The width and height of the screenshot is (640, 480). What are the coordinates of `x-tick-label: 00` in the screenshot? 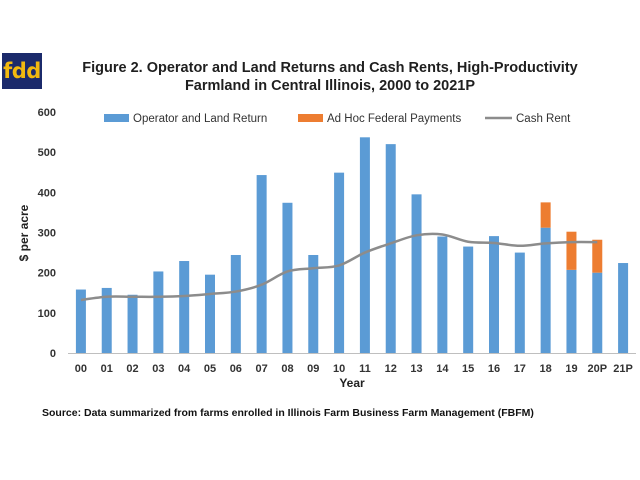 It's located at (81, 369).